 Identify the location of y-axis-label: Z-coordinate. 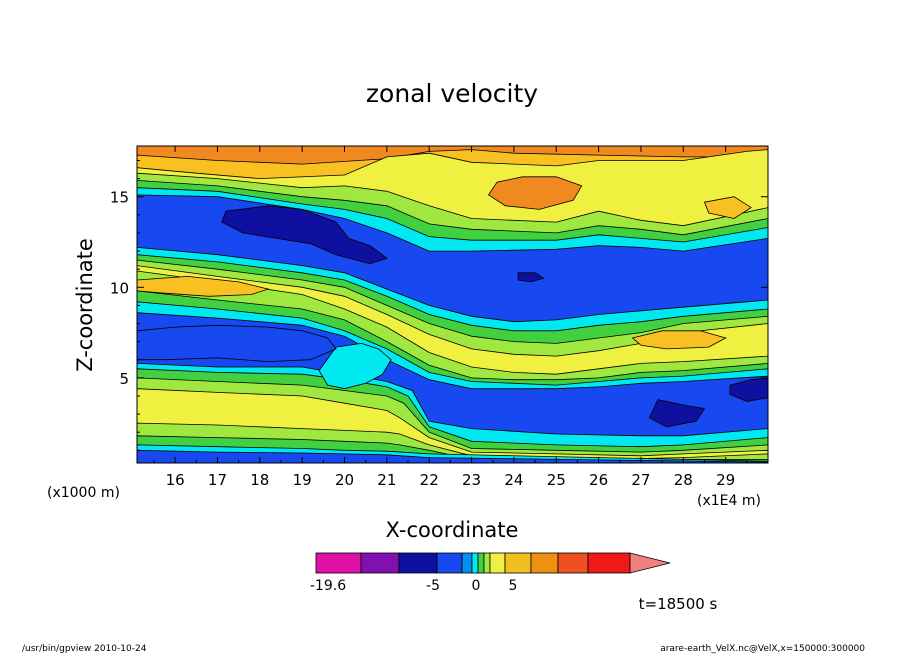
(85, 305).